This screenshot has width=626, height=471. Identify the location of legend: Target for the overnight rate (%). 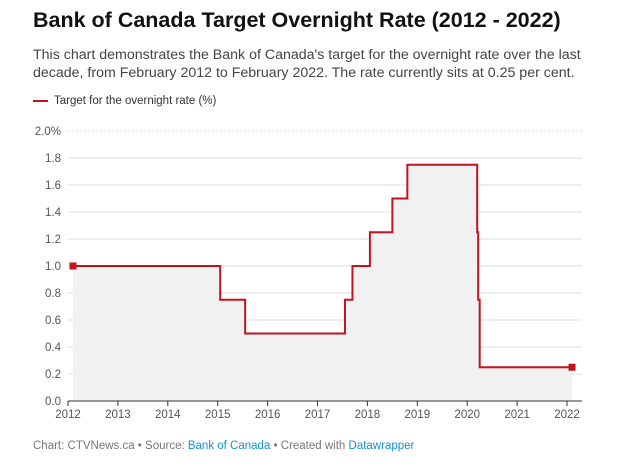
(124, 101).